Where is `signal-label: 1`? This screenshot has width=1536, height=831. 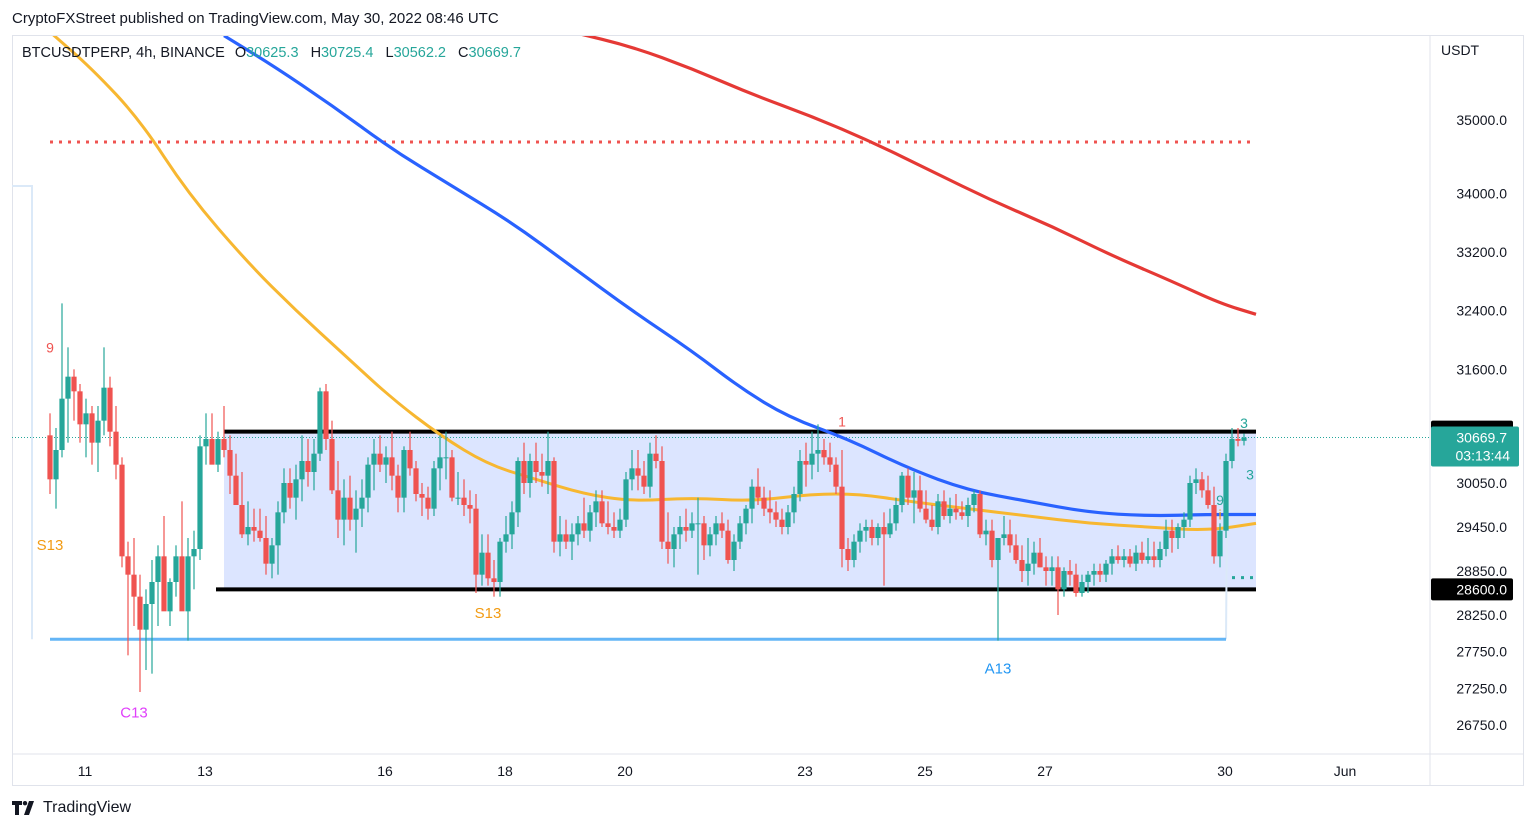
signal-label: 1 is located at coordinates (842, 422).